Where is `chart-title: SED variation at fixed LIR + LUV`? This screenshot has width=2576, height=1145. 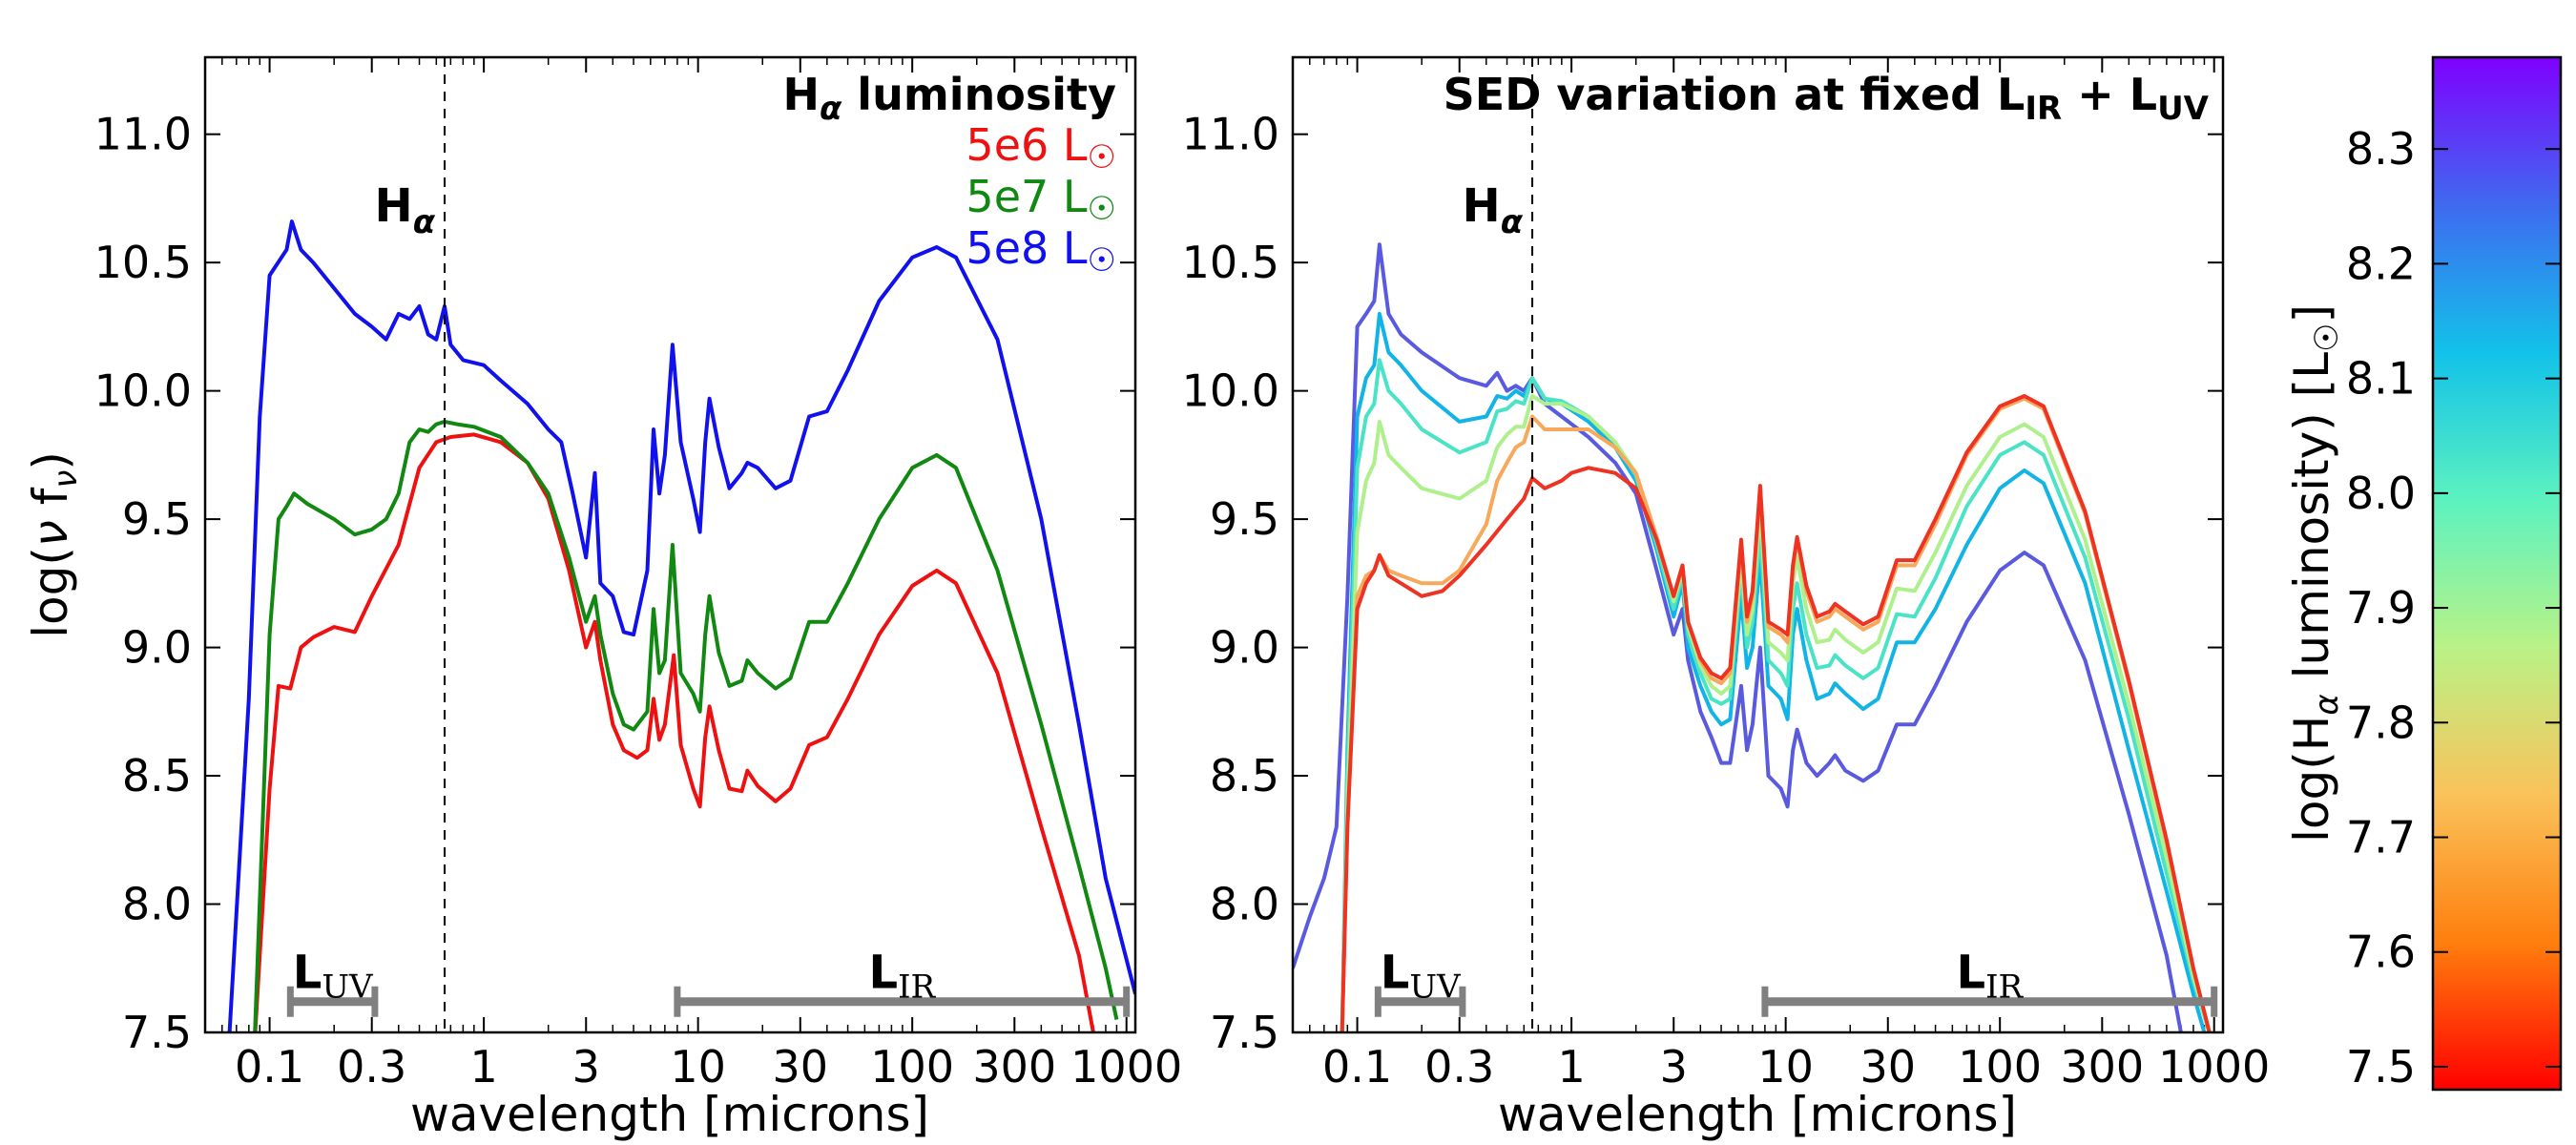 chart-title: SED variation at fixed LIR + LUV is located at coordinates (1827, 99).